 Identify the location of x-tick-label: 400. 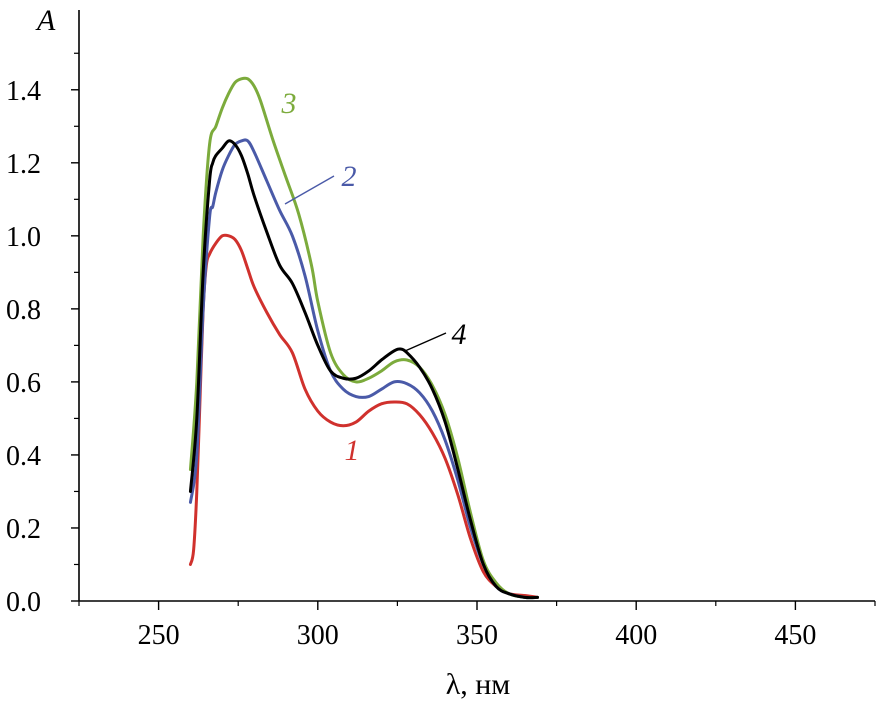
(636, 635).